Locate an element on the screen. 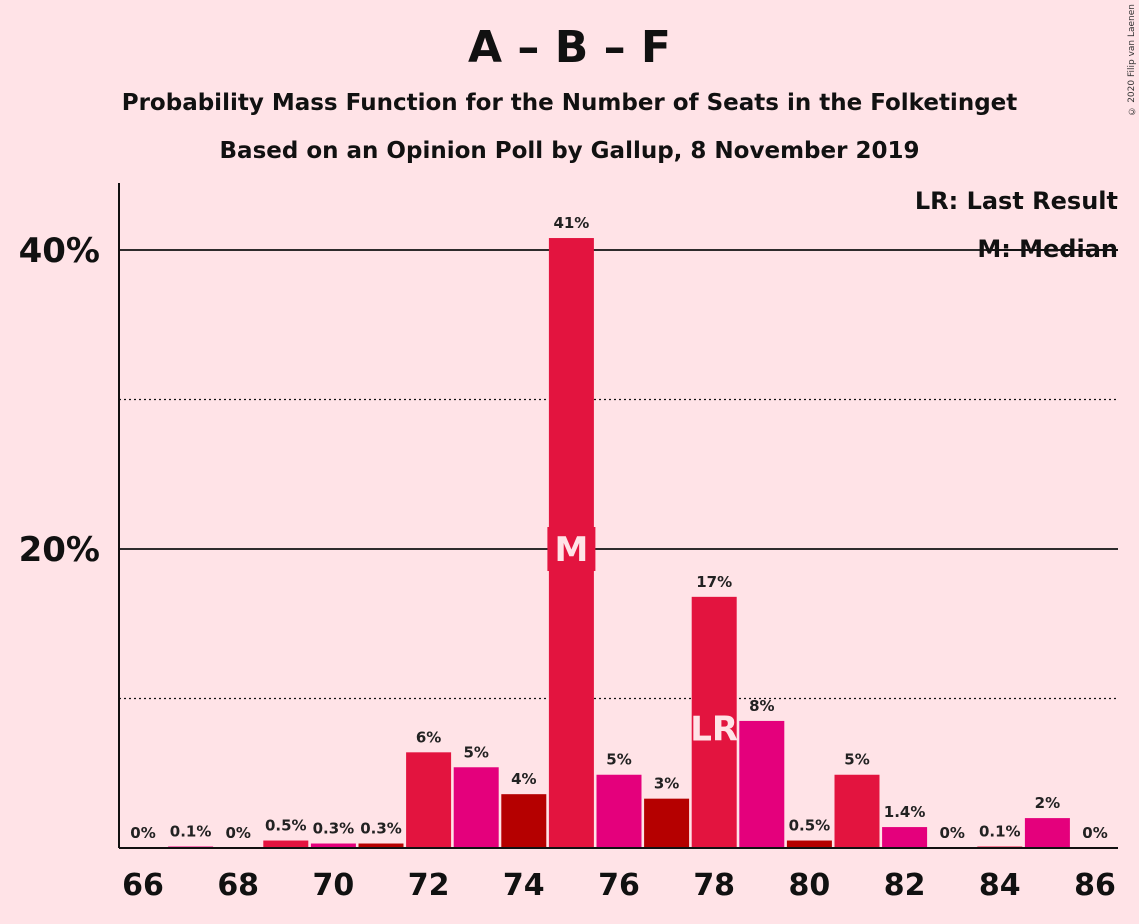  x-tick-label-80: 80 is located at coordinates (810, 885).